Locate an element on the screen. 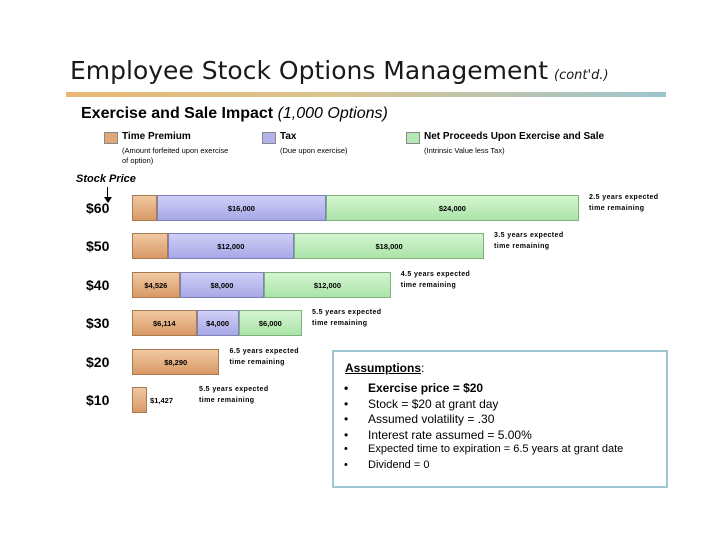  stock-price-tick-label: $30 is located at coordinates (98, 323).